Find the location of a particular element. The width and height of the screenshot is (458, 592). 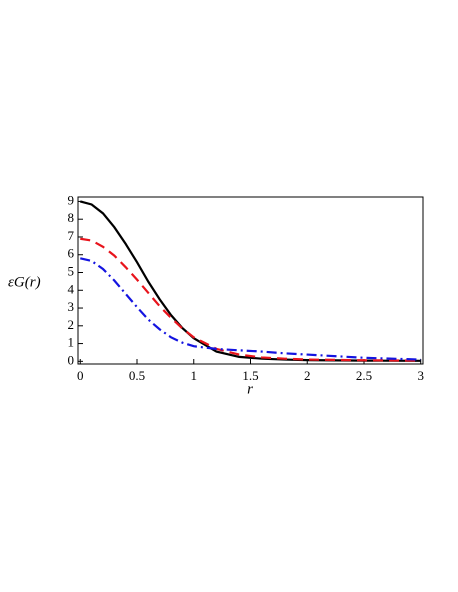

y-tick-label: 9 is located at coordinates (71, 199).